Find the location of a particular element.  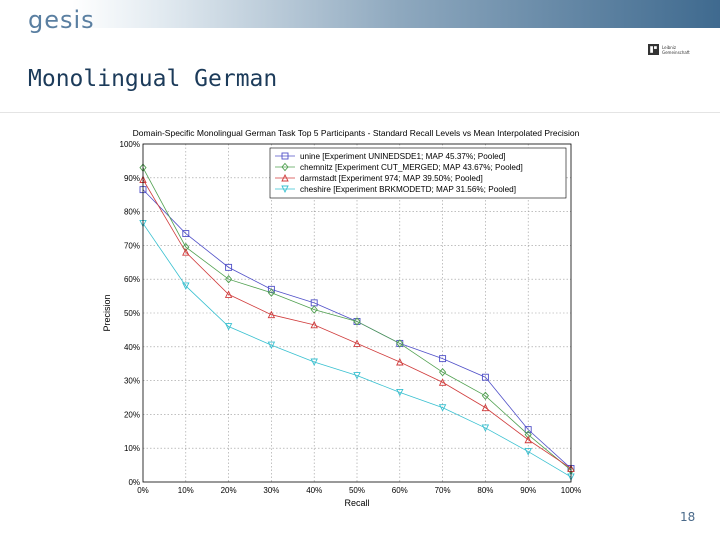

x-tick-label: 100% is located at coordinates (571, 490).